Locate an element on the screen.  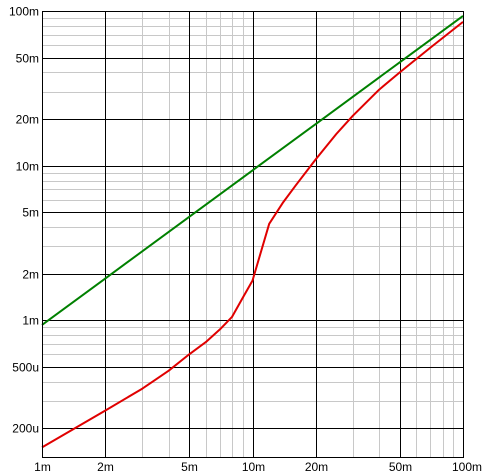
x-tick-label: 5m is located at coordinates (189, 467).